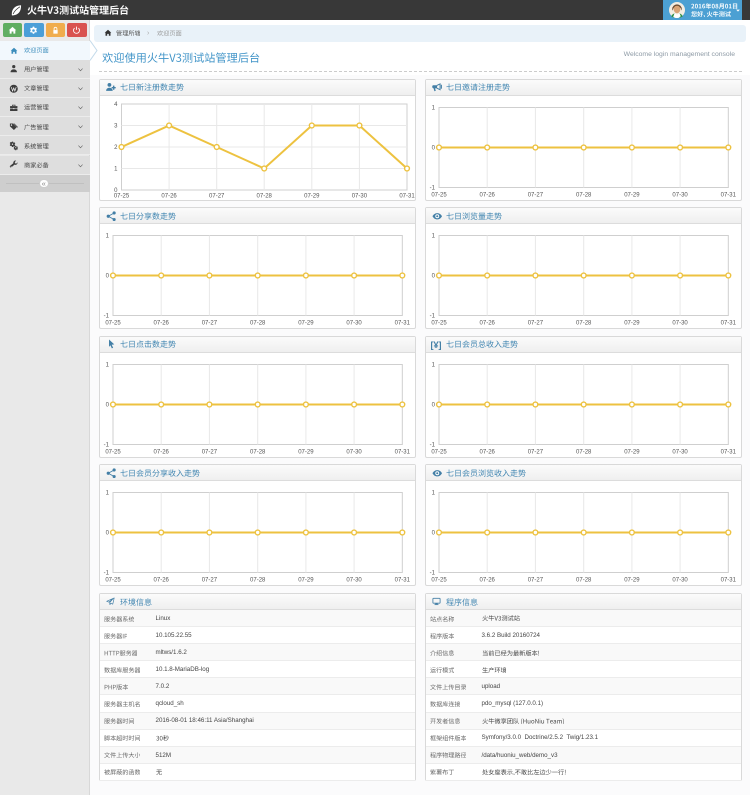  I want to click on svg-text: 2, so click(116, 148).